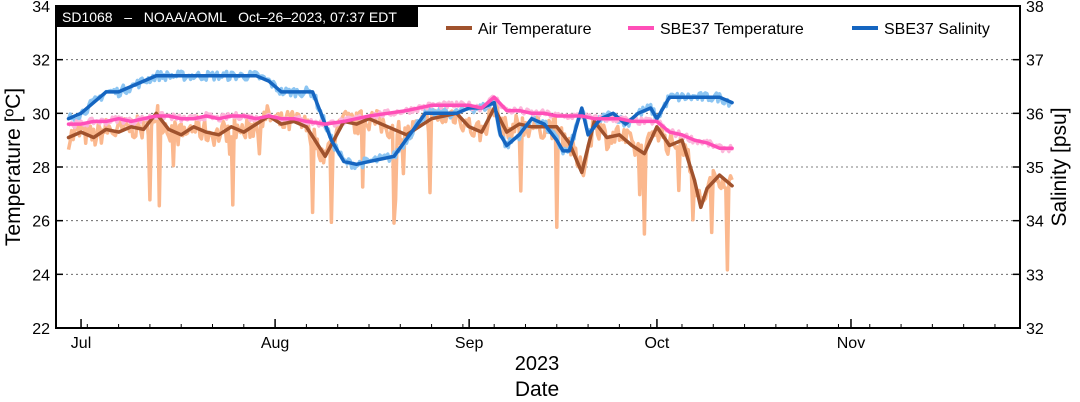  I want to click on y-right-tick-label: 36, so click(1035, 114).